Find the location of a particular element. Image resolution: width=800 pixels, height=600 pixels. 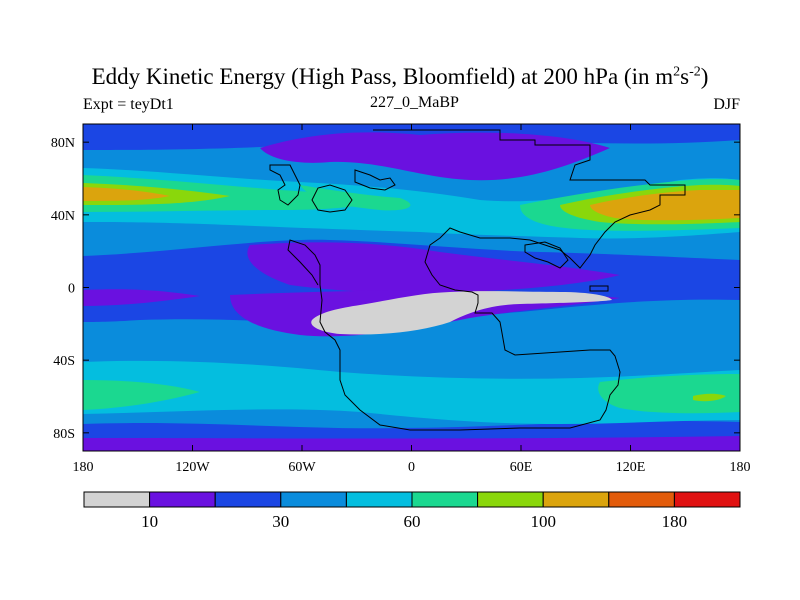

field-atlantic-track-peak is located at coordinates (126, 194).